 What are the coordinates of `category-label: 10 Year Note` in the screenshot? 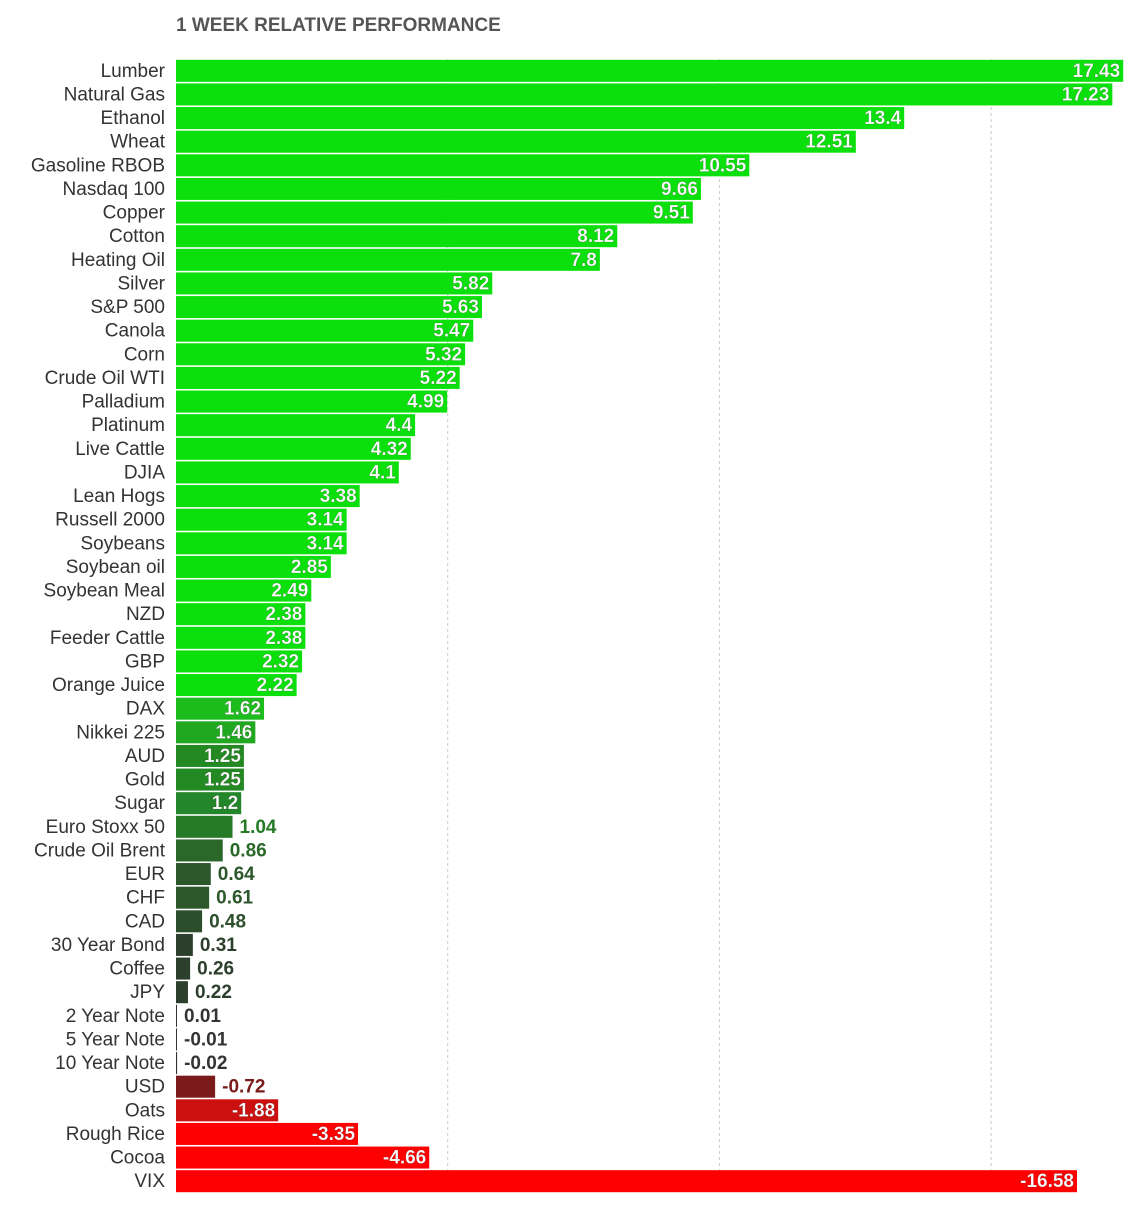 It's located at (110, 1063).